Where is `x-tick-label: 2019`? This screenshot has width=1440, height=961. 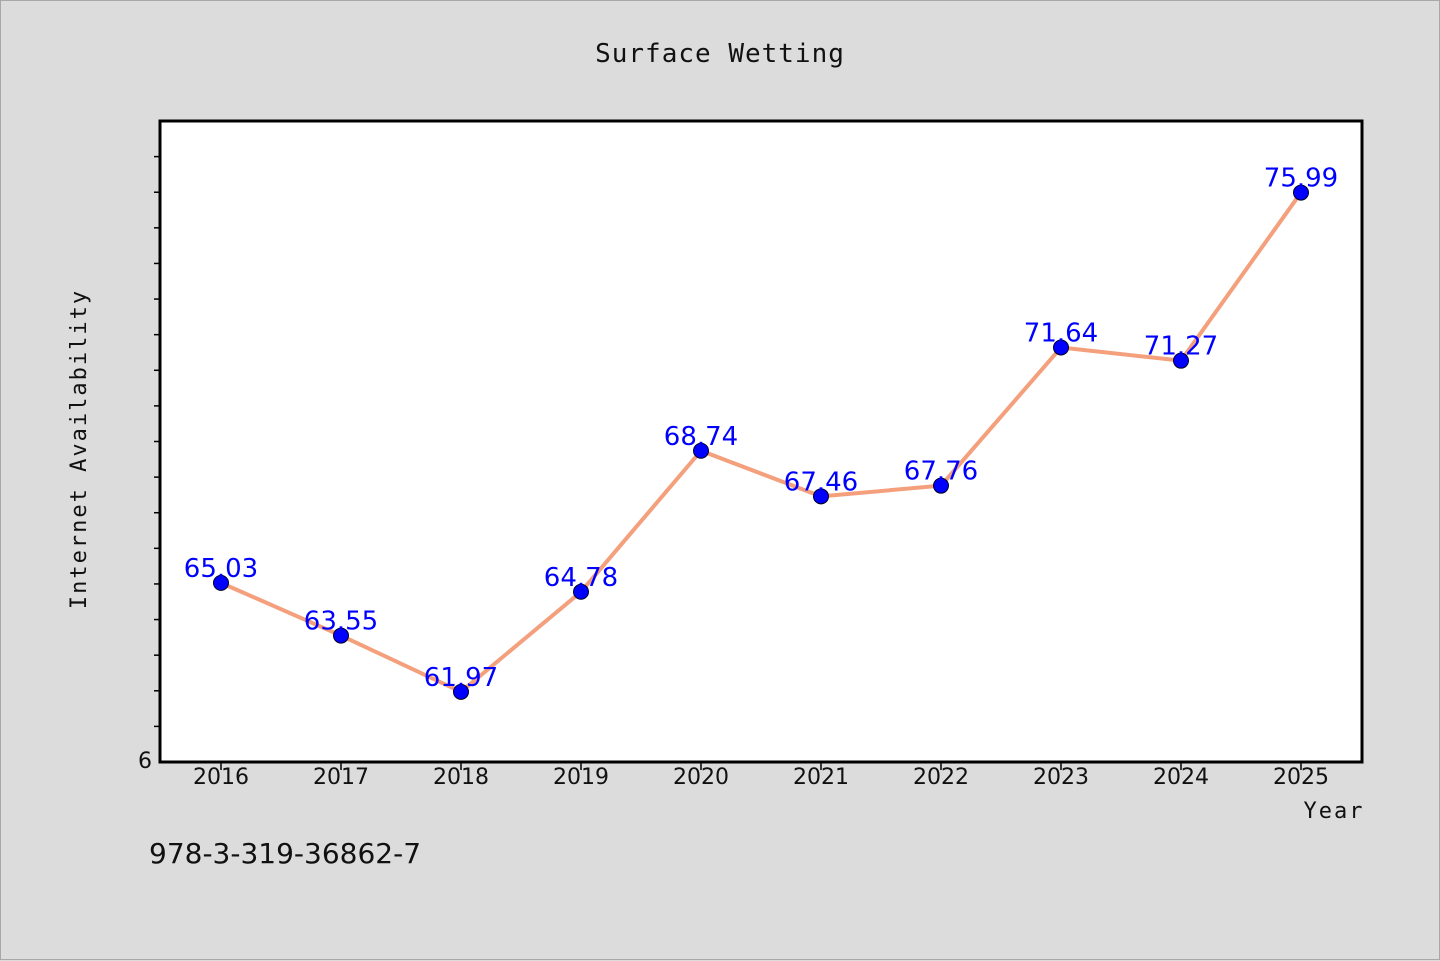
x-tick-label: 2019 is located at coordinates (581, 777).